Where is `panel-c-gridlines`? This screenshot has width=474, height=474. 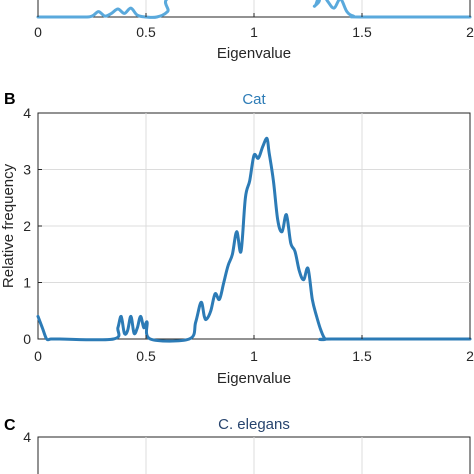 panel-c-gridlines is located at coordinates (254, 455).